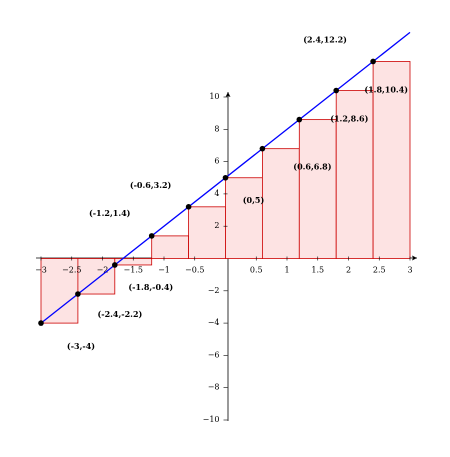 The width and height of the screenshot is (450, 457). I want to click on x-arrow, so click(414, 258).